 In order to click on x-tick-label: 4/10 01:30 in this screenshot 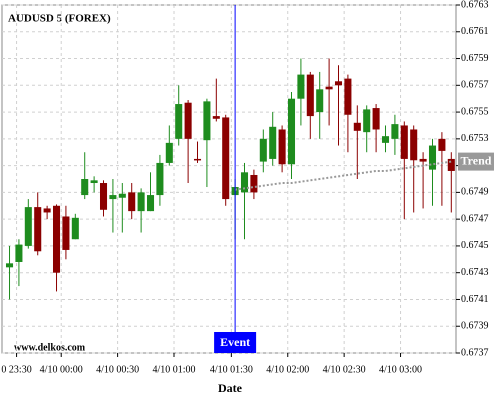, I will do `click(231, 369)`.